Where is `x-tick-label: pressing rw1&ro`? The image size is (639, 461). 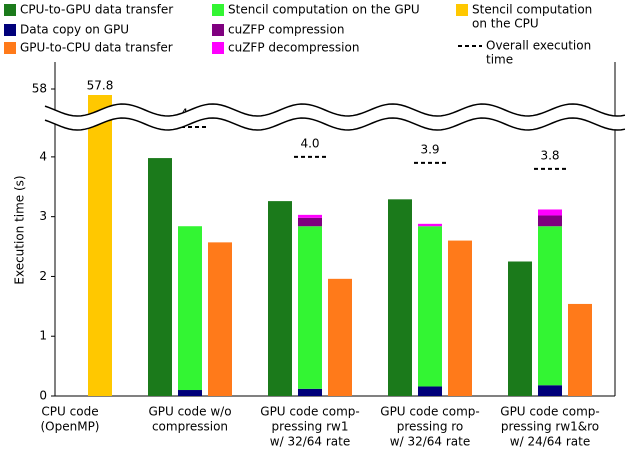 x-tick-label: pressing rw1&ro is located at coordinates (550, 427).